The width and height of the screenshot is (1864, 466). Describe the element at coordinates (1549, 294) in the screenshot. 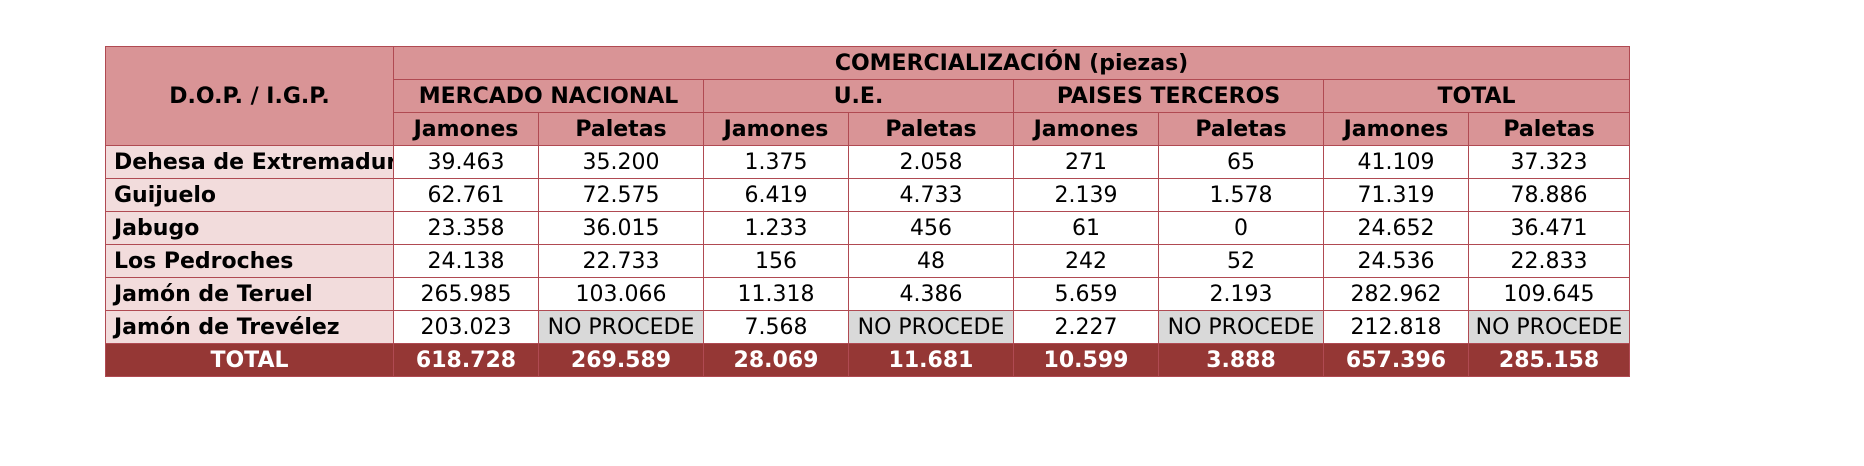

I see `table-cell: 109.645` at that location.